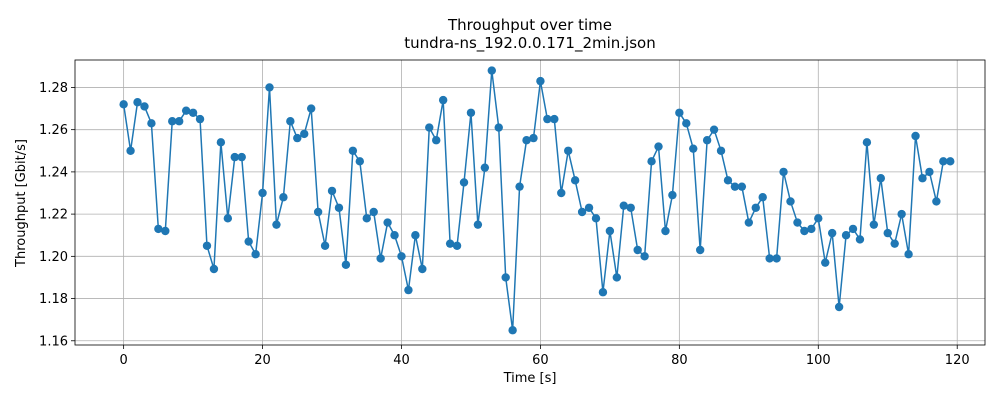  I want to click on chart-subtitle: tundra-ns_192.0.0.171_2min.json, so click(529, 43).